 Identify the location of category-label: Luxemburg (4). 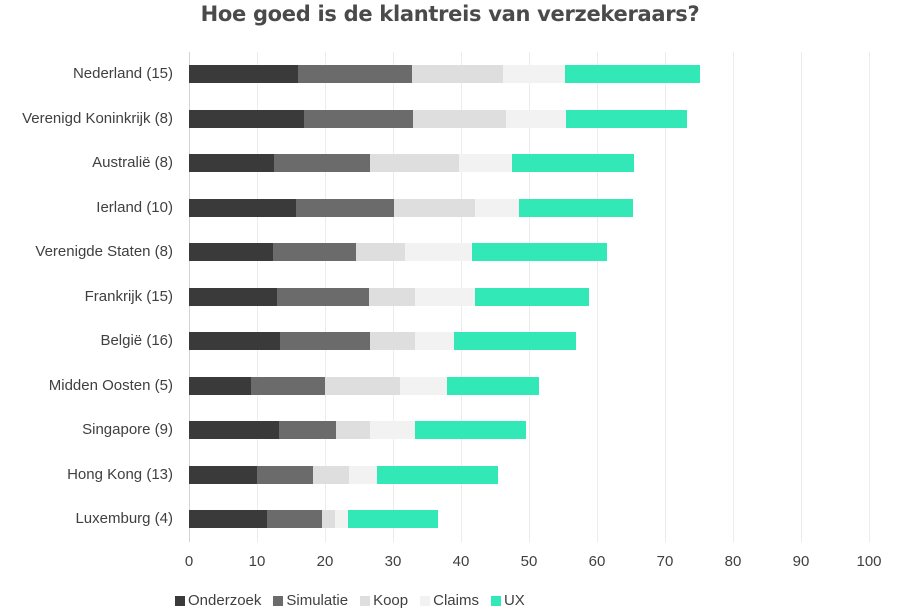
(124, 518).